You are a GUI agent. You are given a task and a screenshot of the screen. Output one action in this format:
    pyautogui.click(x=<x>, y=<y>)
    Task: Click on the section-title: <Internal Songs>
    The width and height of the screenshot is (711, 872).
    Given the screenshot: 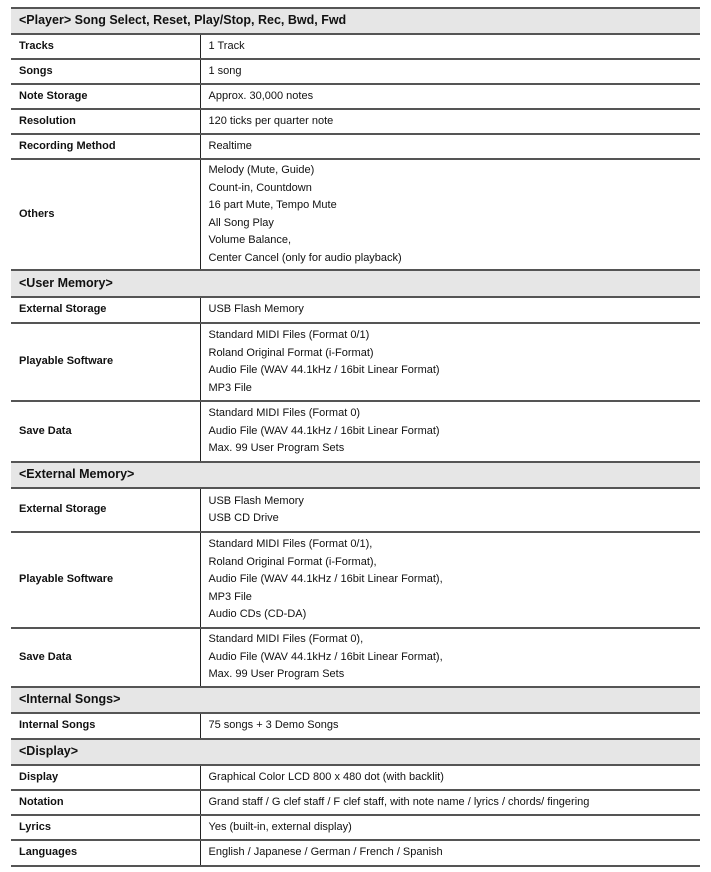 What is the action you would take?
    pyautogui.click(x=356, y=700)
    